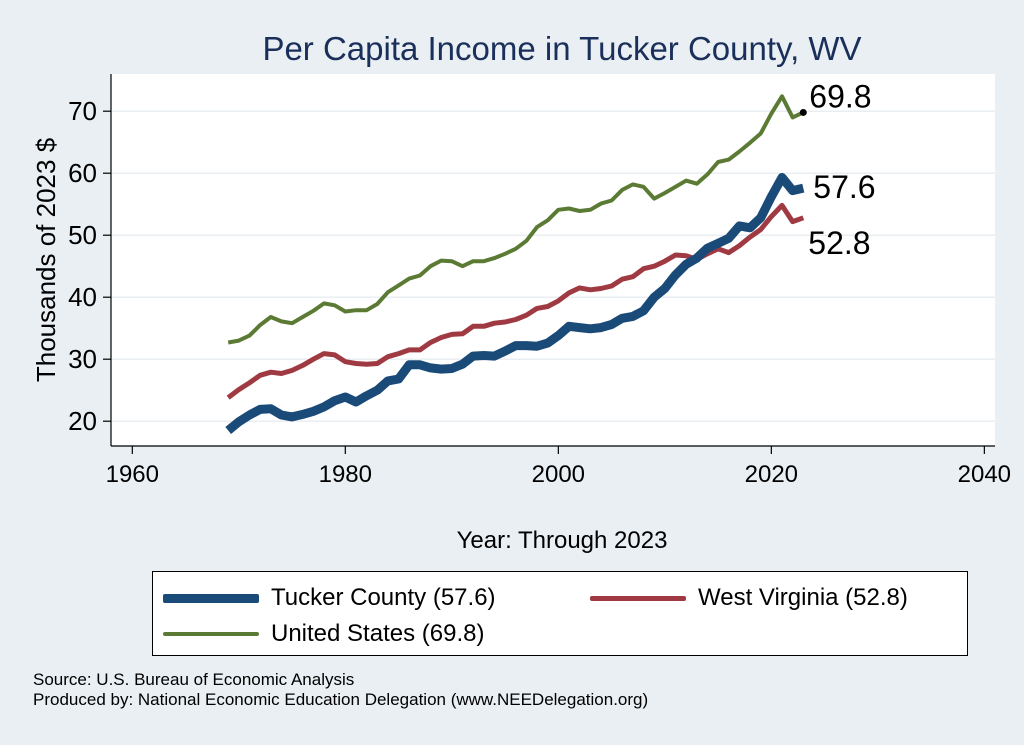  I want to click on x-tick-label: 1980, so click(345, 474).